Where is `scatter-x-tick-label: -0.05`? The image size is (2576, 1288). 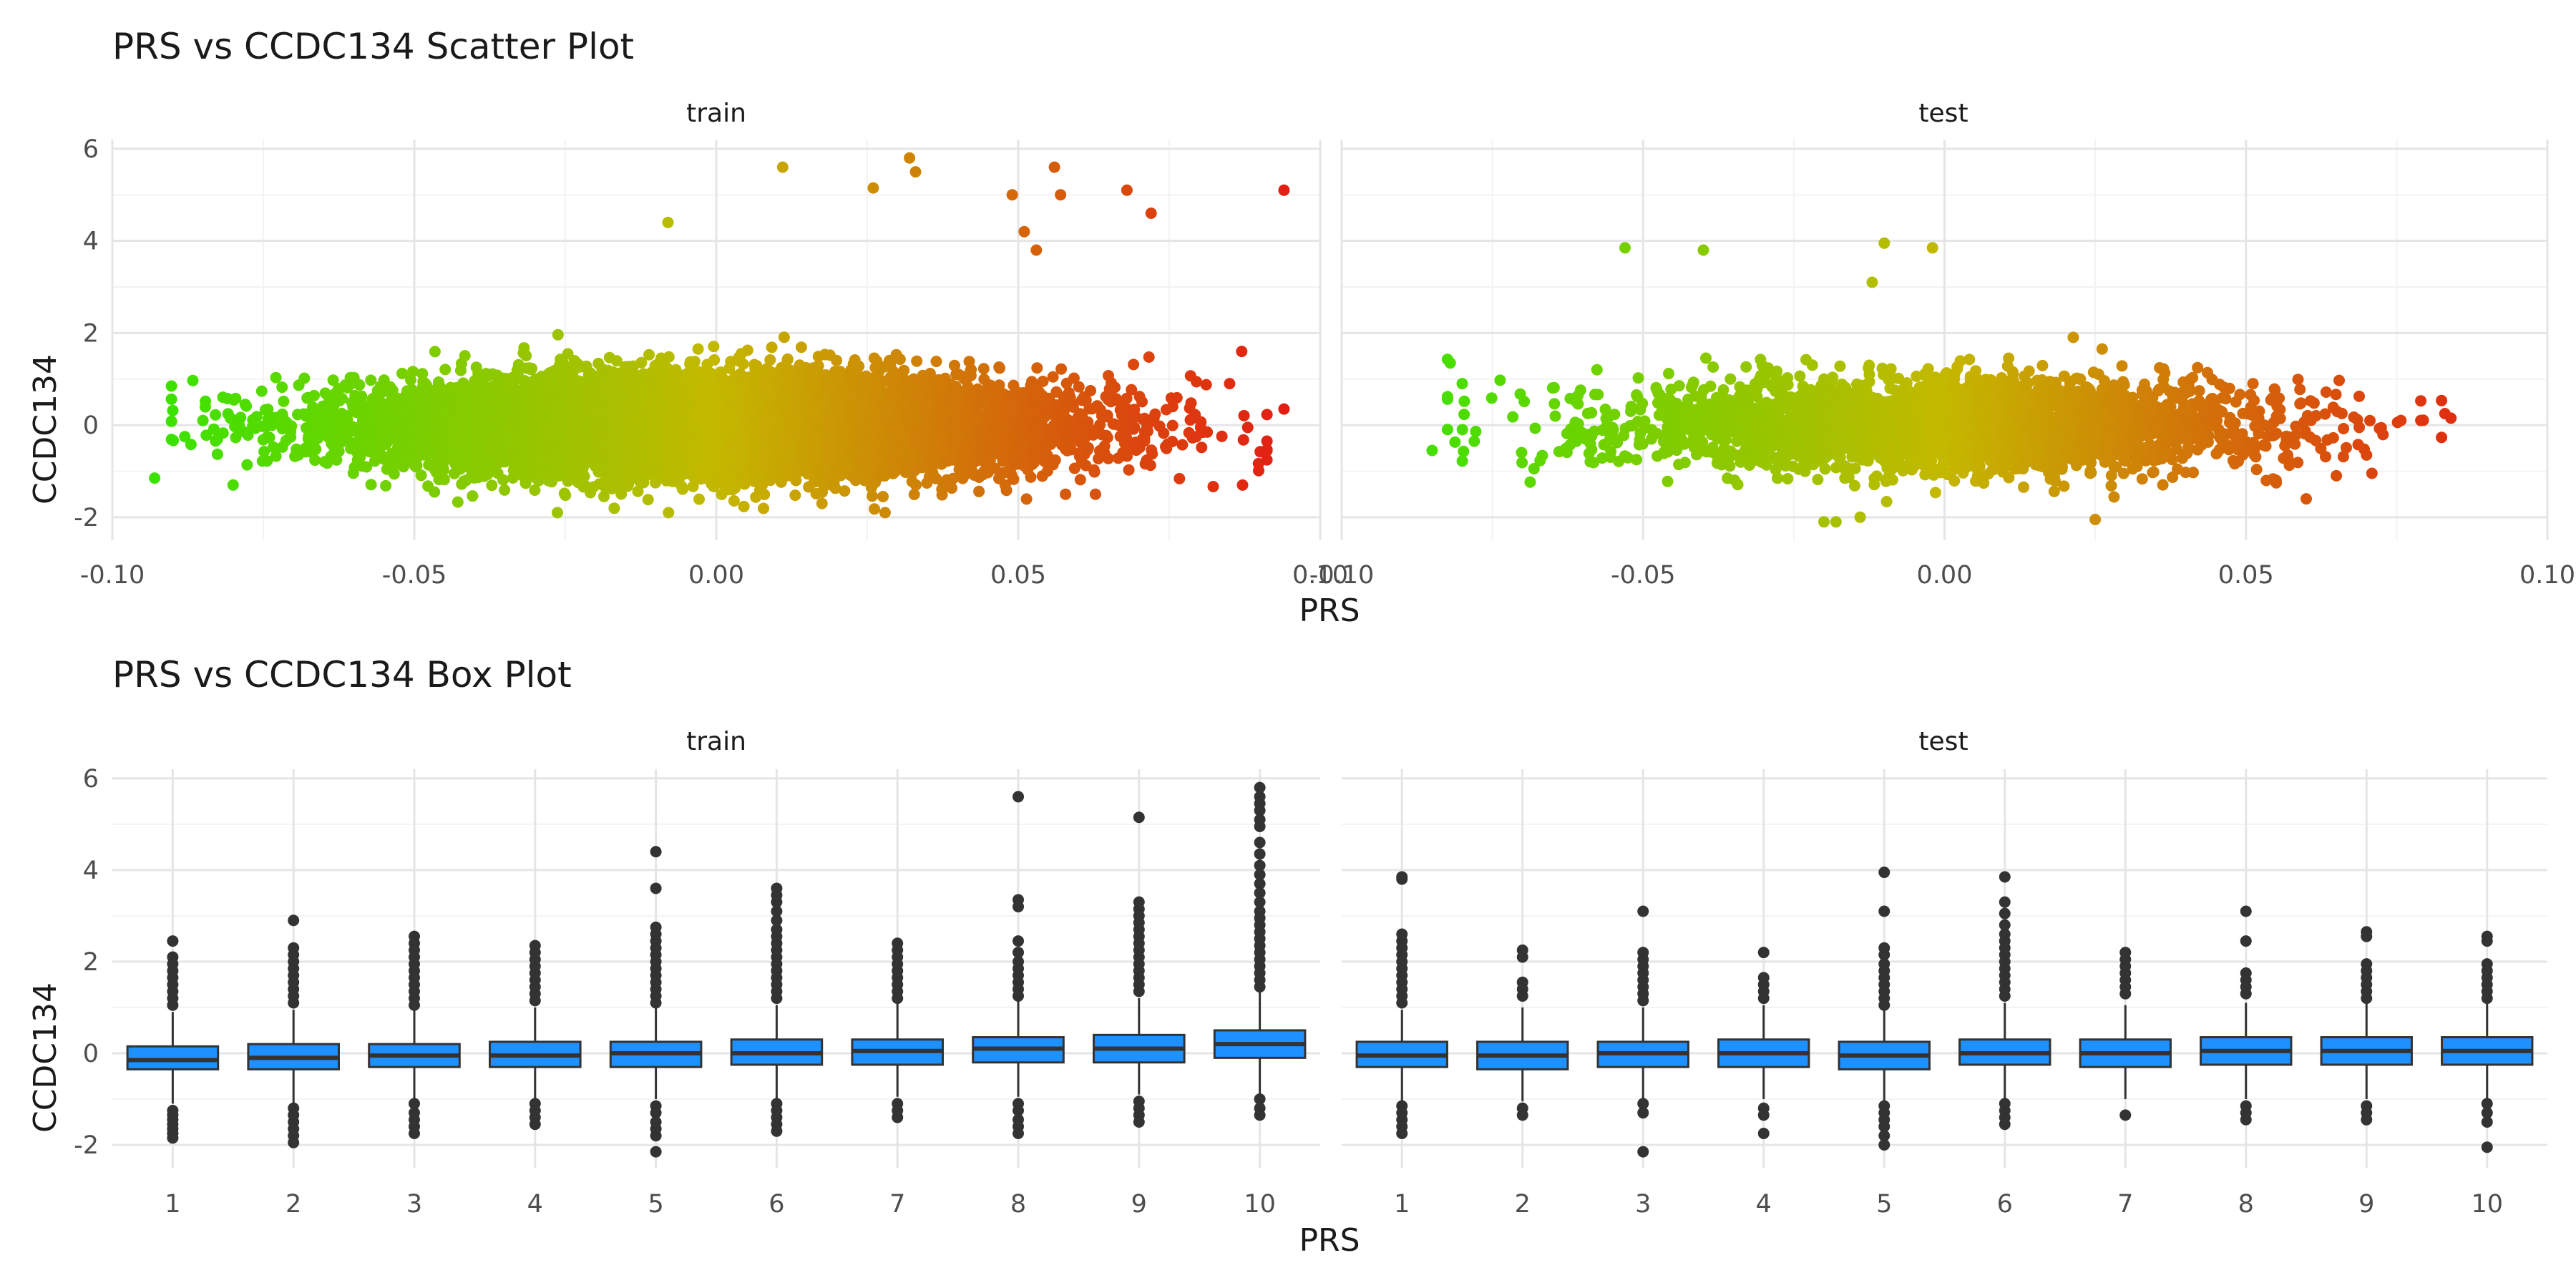 scatter-x-tick-label: -0.05 is located at coordinates (414, 575).